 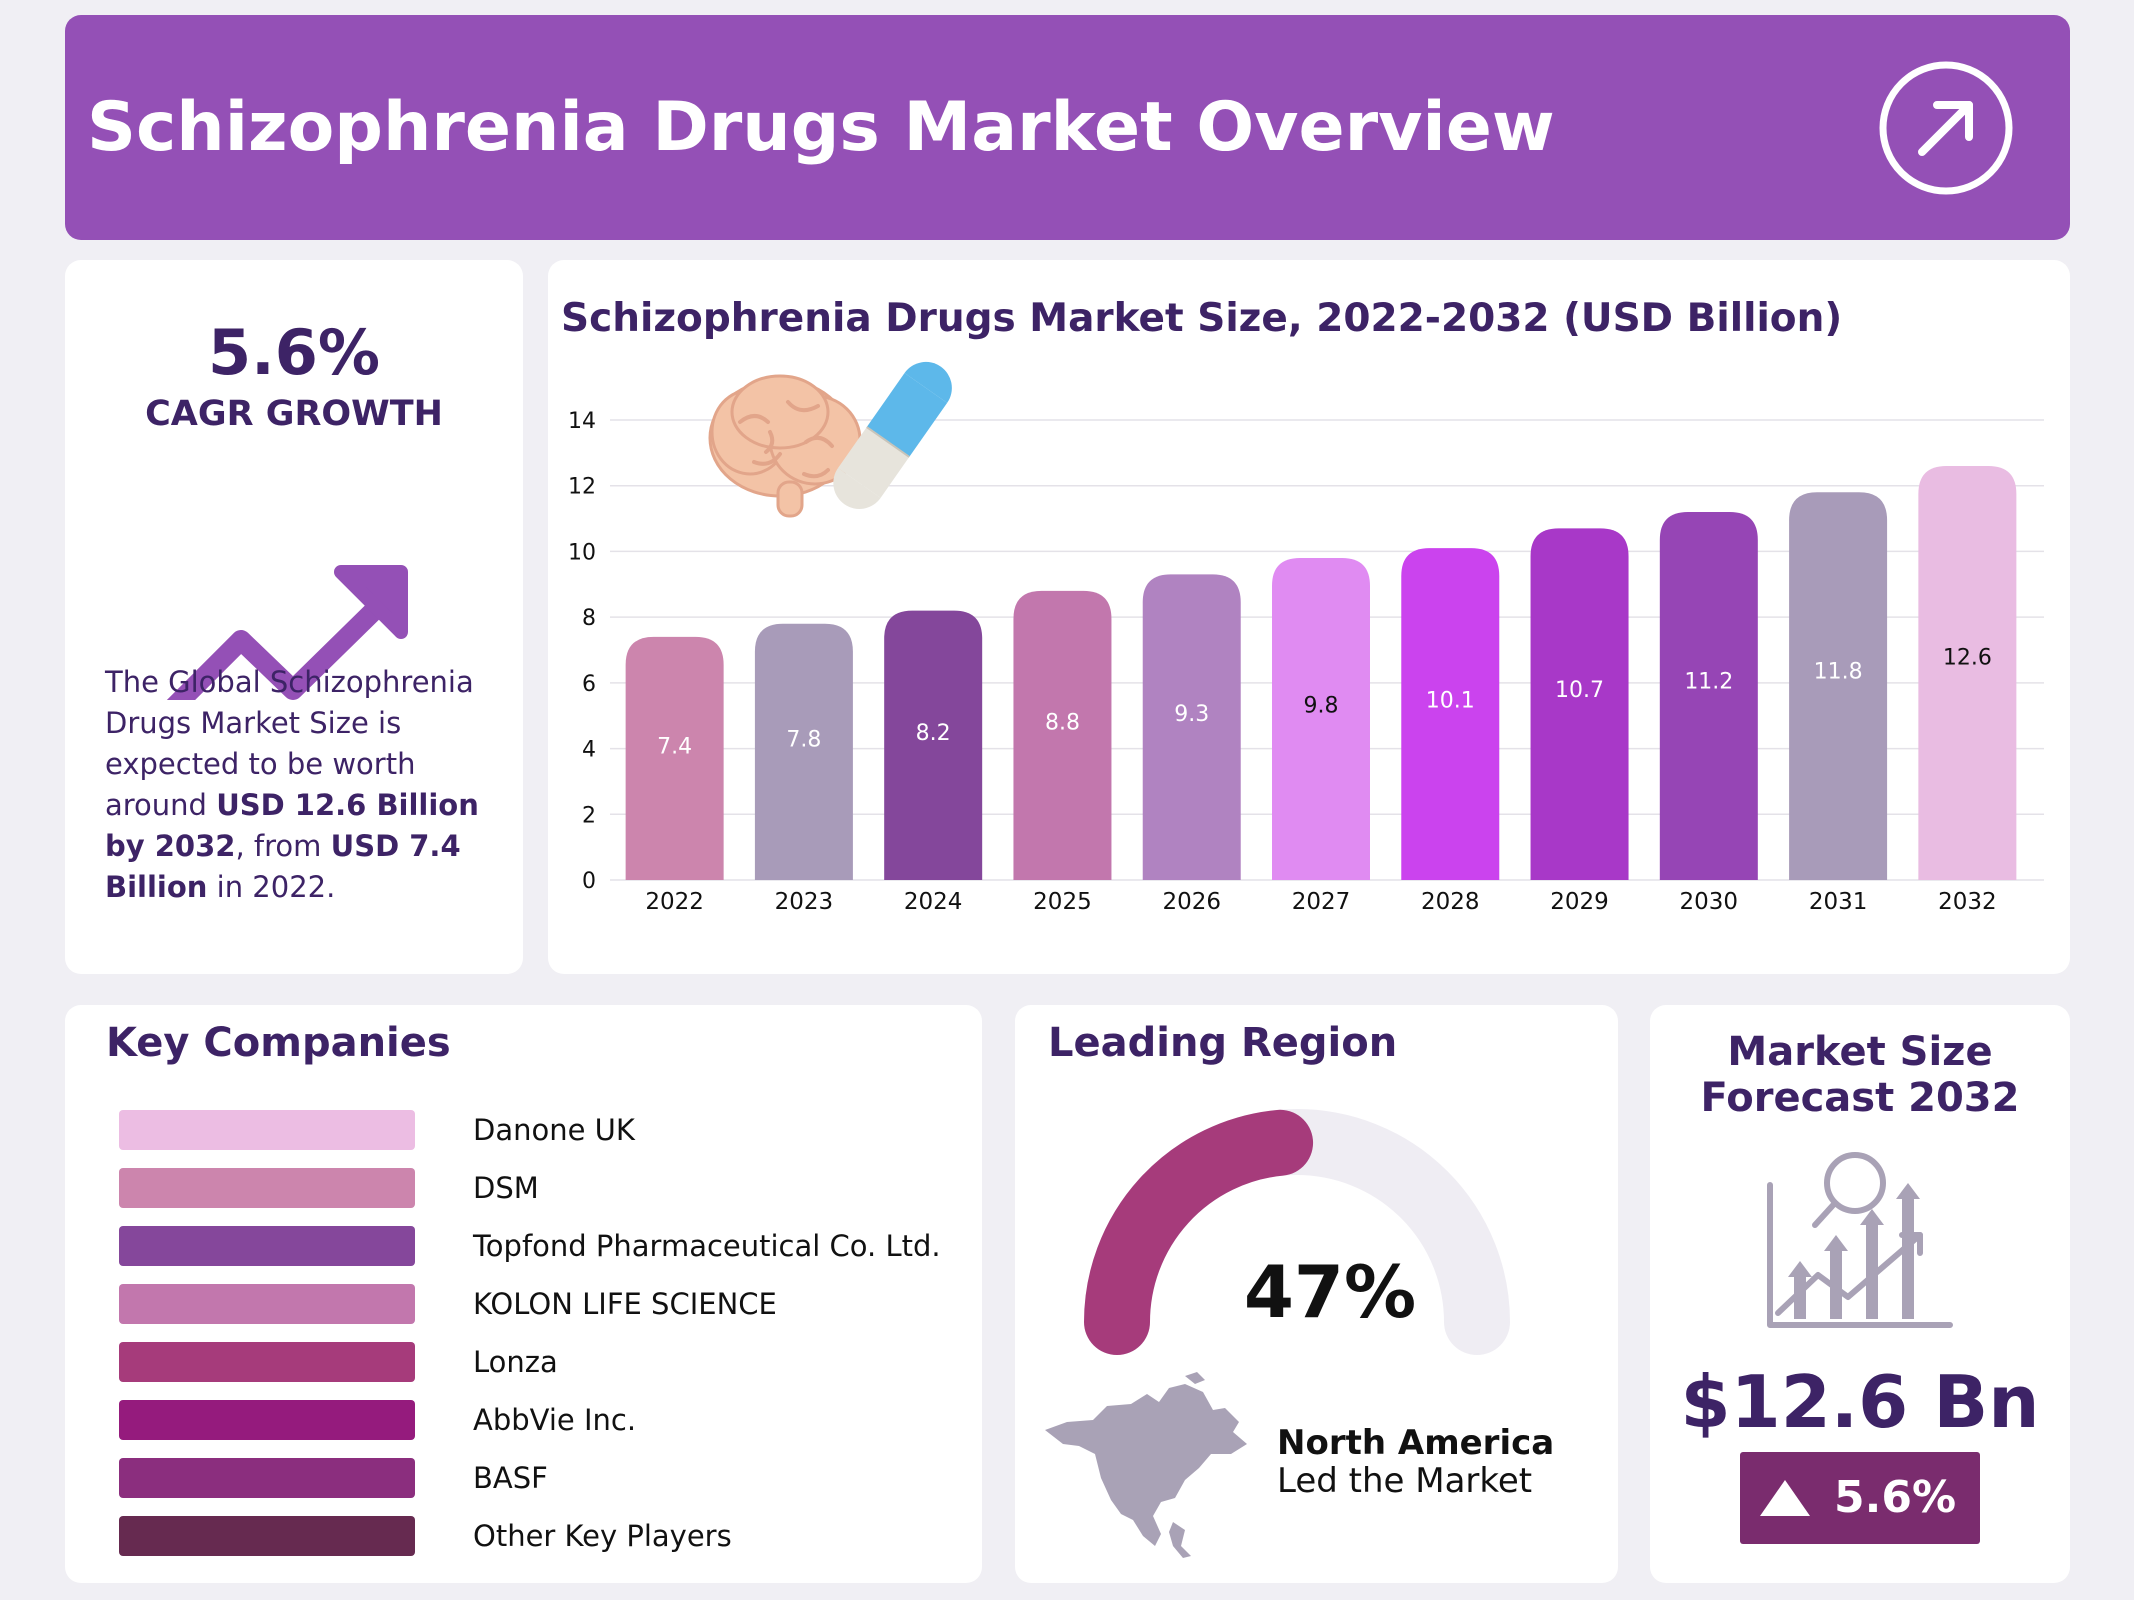 I want to click on x-tick-label: 2027, so click(x=1321, y=902).